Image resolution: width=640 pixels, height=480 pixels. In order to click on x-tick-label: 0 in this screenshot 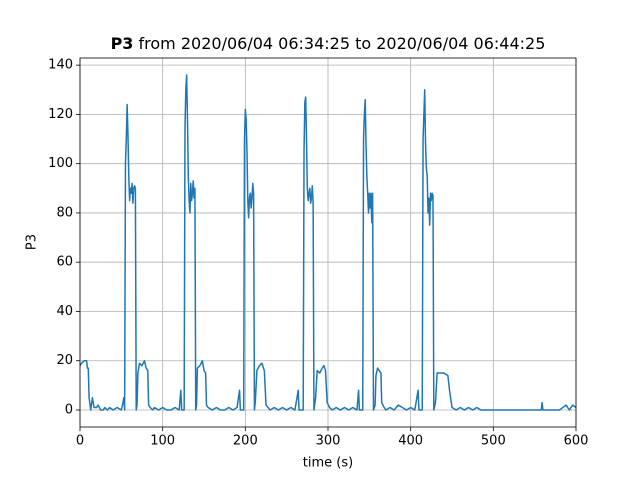, I will do `click(80, 441)`.